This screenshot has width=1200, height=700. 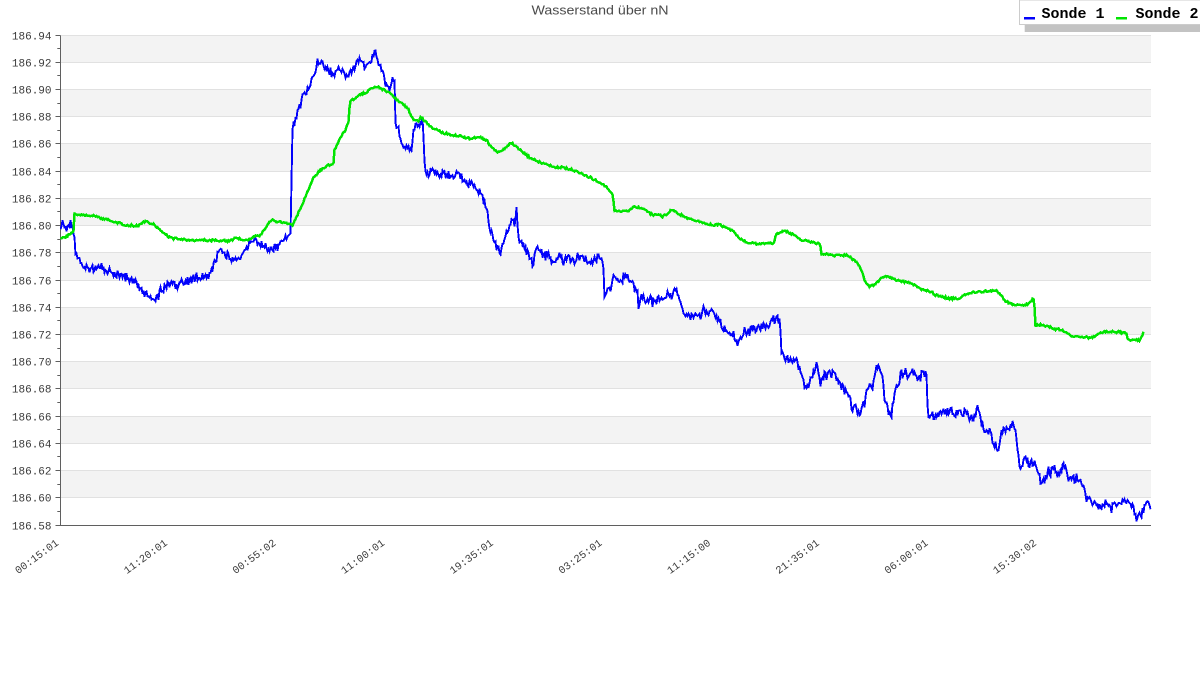 I want to click on svg-text: 186.60, so click(x=32, y=499).